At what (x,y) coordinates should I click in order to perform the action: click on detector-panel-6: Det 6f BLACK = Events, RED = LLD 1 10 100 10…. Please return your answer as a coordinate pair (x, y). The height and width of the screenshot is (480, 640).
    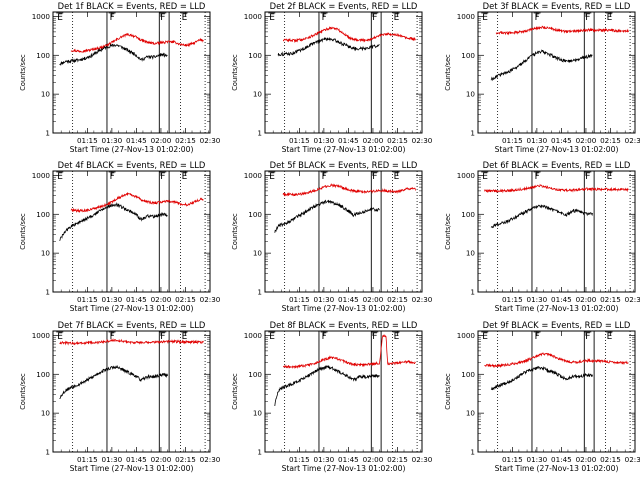
    Looking at the image, I should click on (542, 236).